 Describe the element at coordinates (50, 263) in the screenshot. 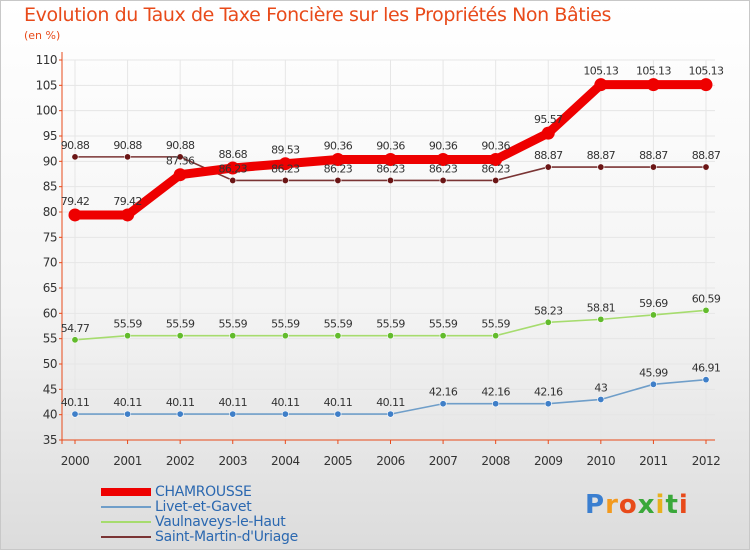

I see `y-tick-label: 70` at that location.